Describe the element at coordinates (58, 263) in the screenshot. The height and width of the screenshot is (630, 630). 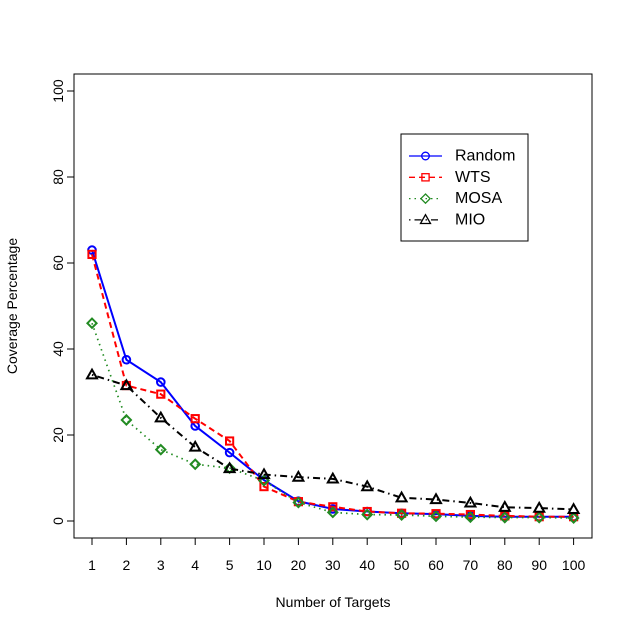
I see `y-tick-label: 60` at that location.